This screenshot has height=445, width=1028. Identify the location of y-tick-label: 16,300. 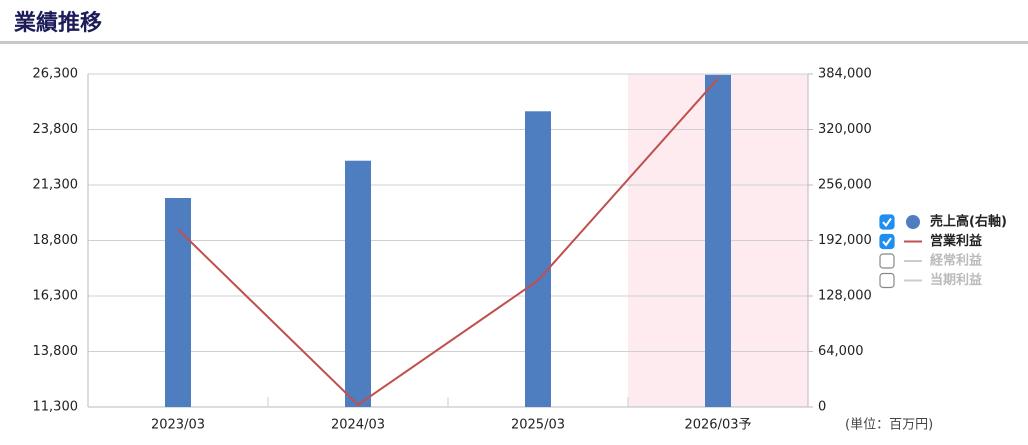
(56, 296).